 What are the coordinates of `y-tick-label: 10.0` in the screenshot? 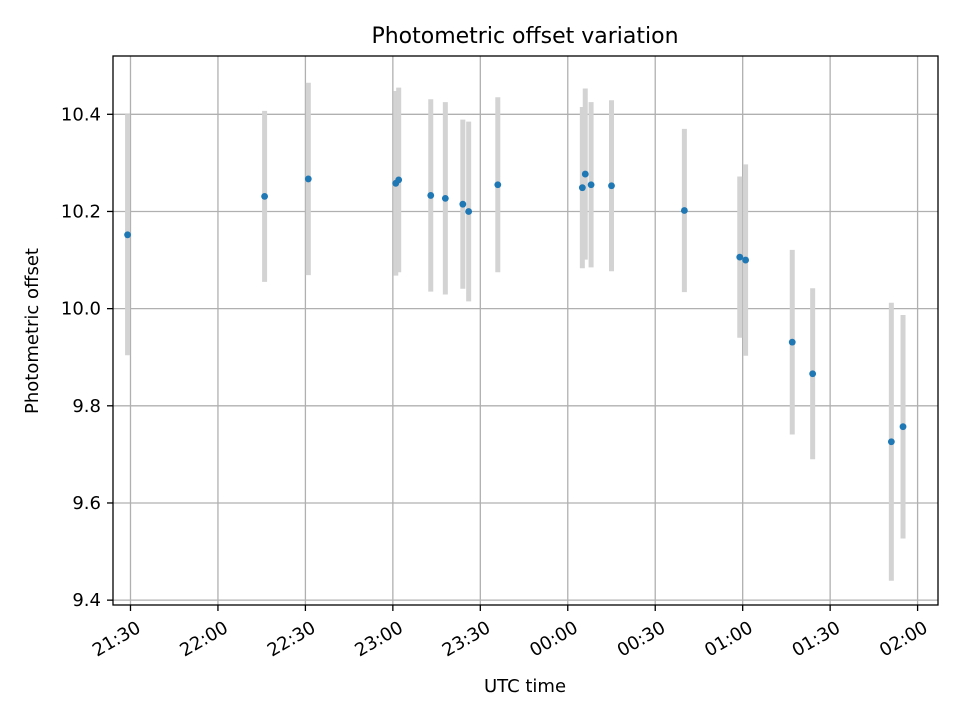 It's located at (81, 309).